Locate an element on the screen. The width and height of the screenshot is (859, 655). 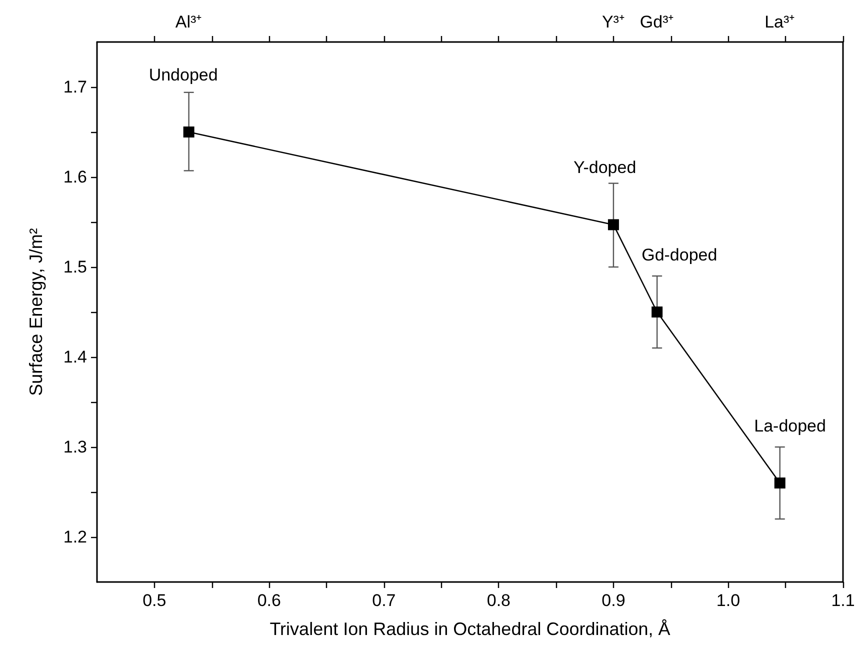
text: Gd³⁺ is located at coordinates (657, 22).